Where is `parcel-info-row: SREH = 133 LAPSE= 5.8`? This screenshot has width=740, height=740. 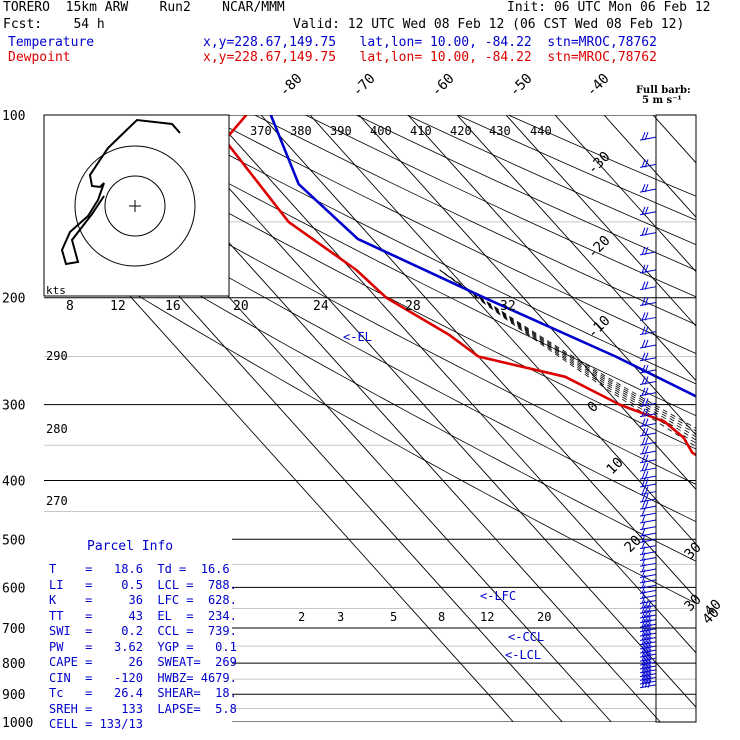
parcel-info-row: SREH = 133 LAPSE= 5.8 is located at coordinates (143, 708).